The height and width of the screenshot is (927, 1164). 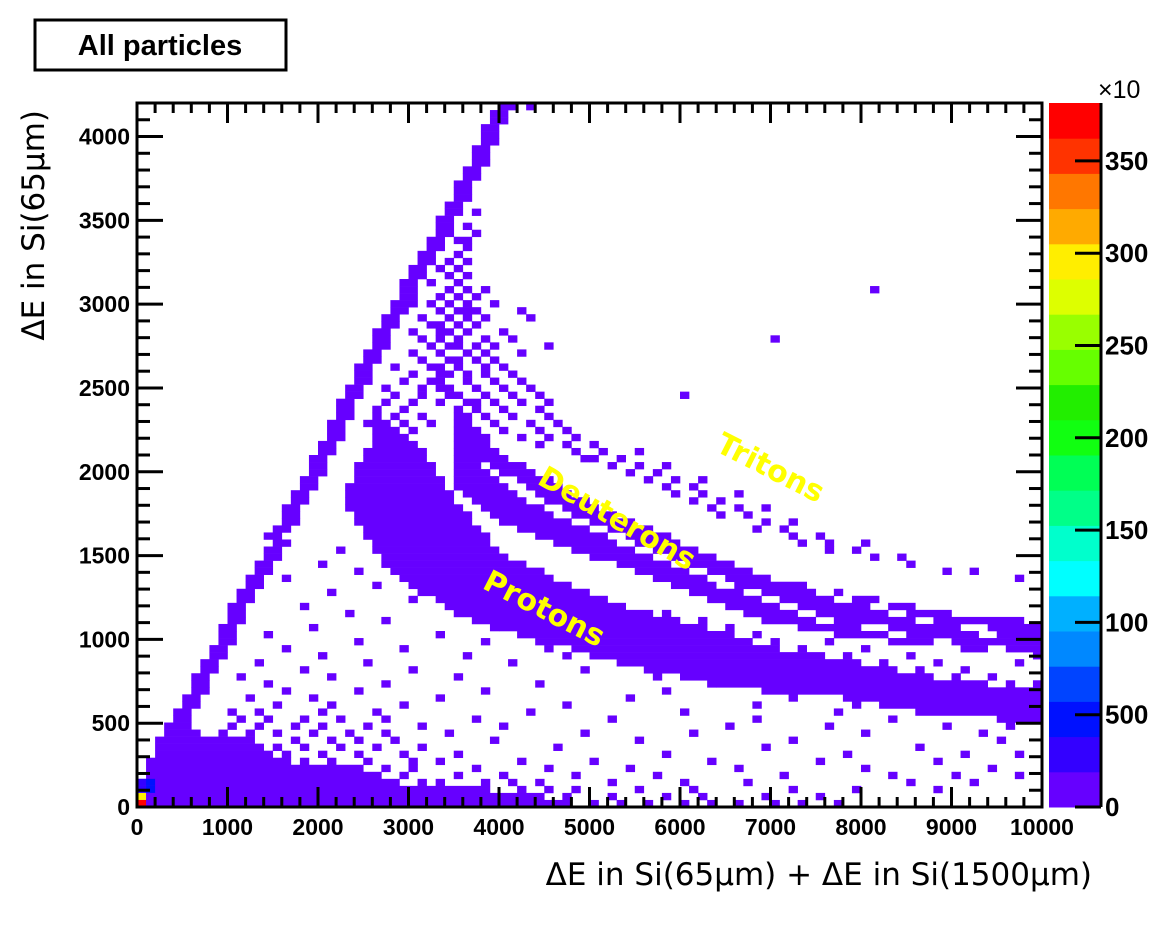 I want to click on x-tick-label: 5000, so click(x=589, y=827).